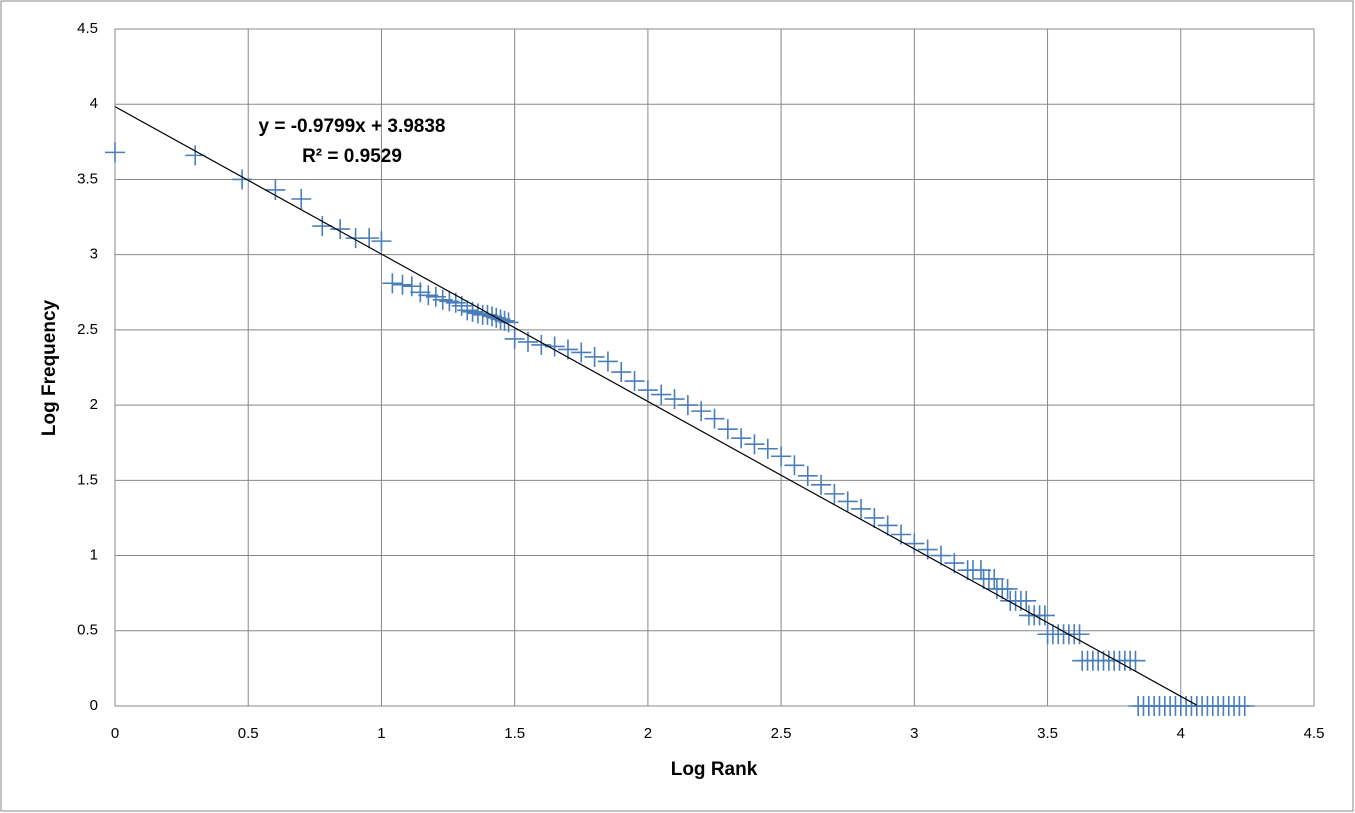  I want to click on x-tick-label: 2, so click(648, 733).